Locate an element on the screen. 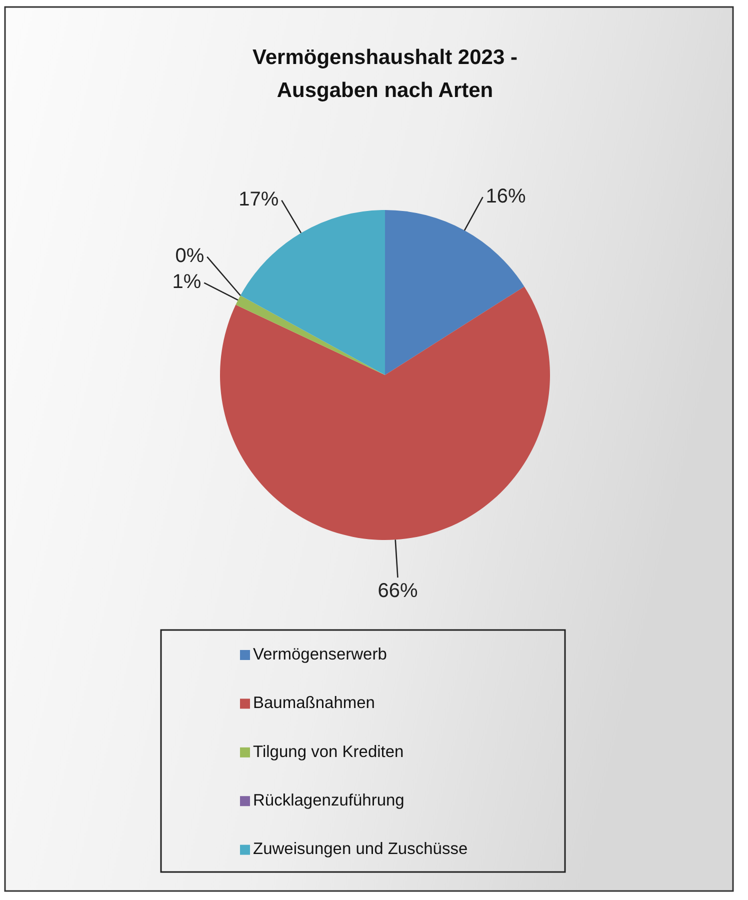 This screenshot has width=748, height=900. text: 0% is located at coordinates (189, 256).